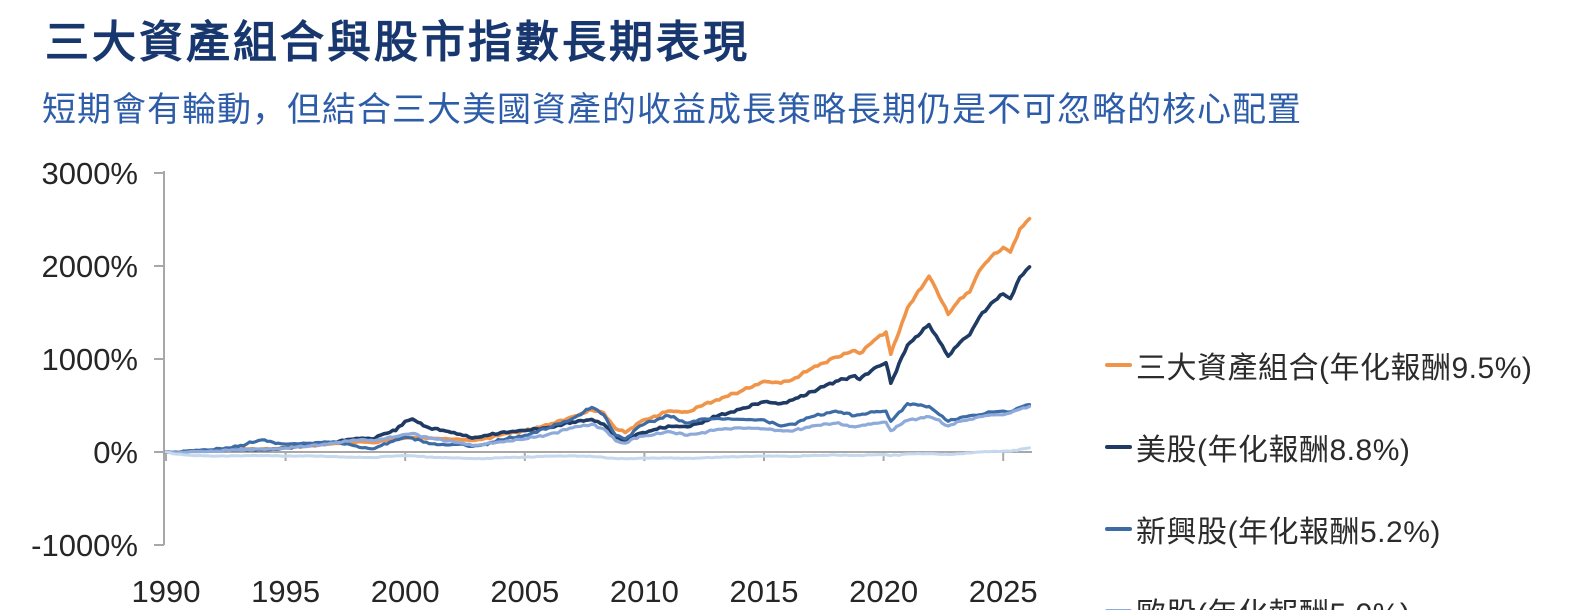 The width and height of the screenshot is (1576, 610). Describe the element at coordinates (1118, 447) in the screenshot. I see `us-stocks-line-swatch-icon` at that location.